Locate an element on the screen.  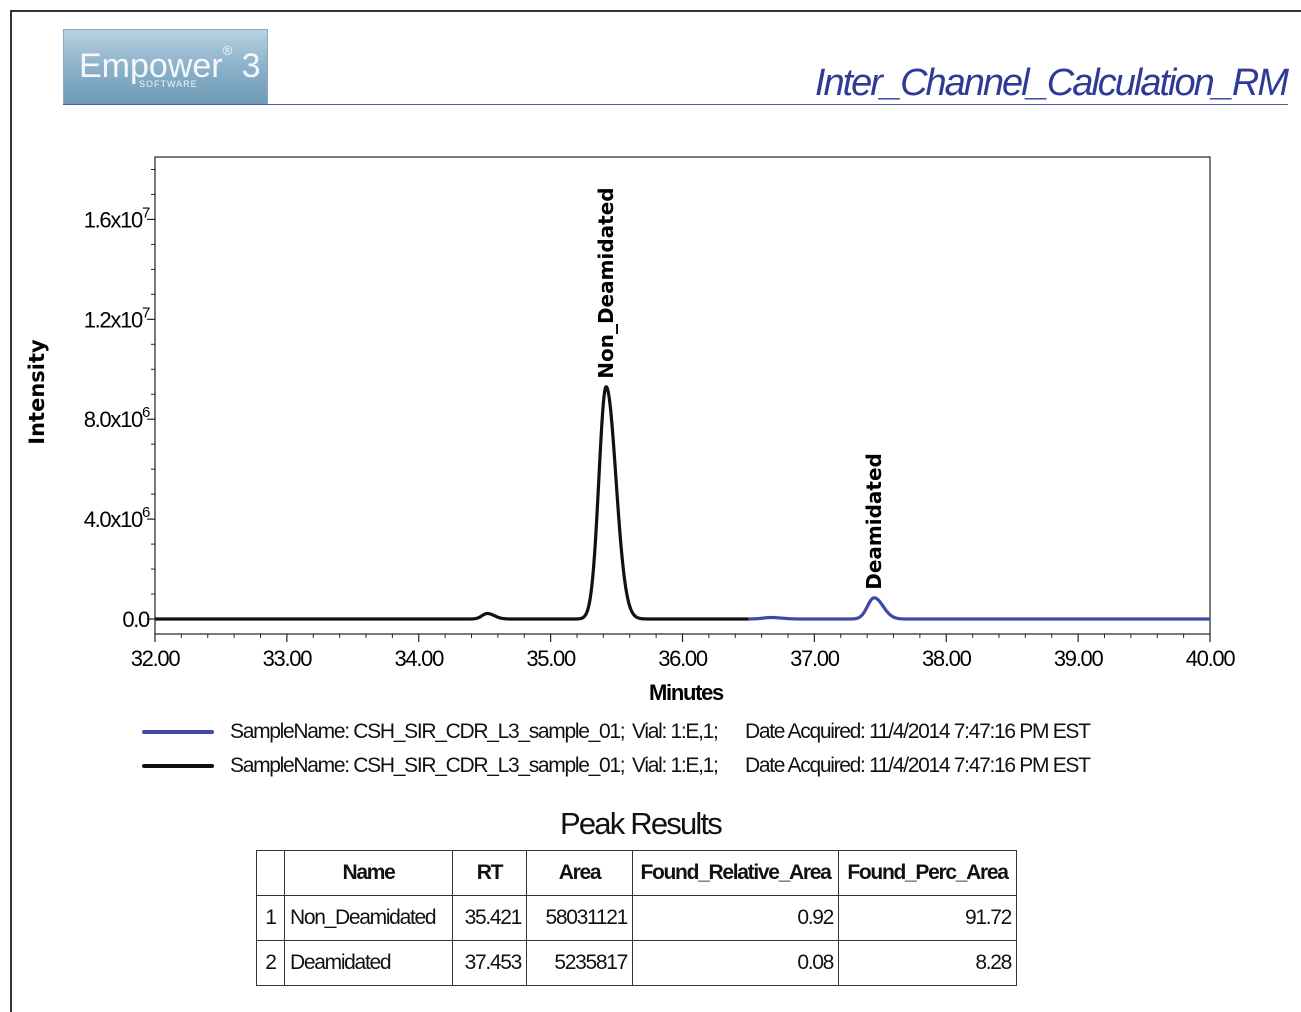
annotation-layer: Non_Deamidated Deamidated is located at coordinates (740, 388).